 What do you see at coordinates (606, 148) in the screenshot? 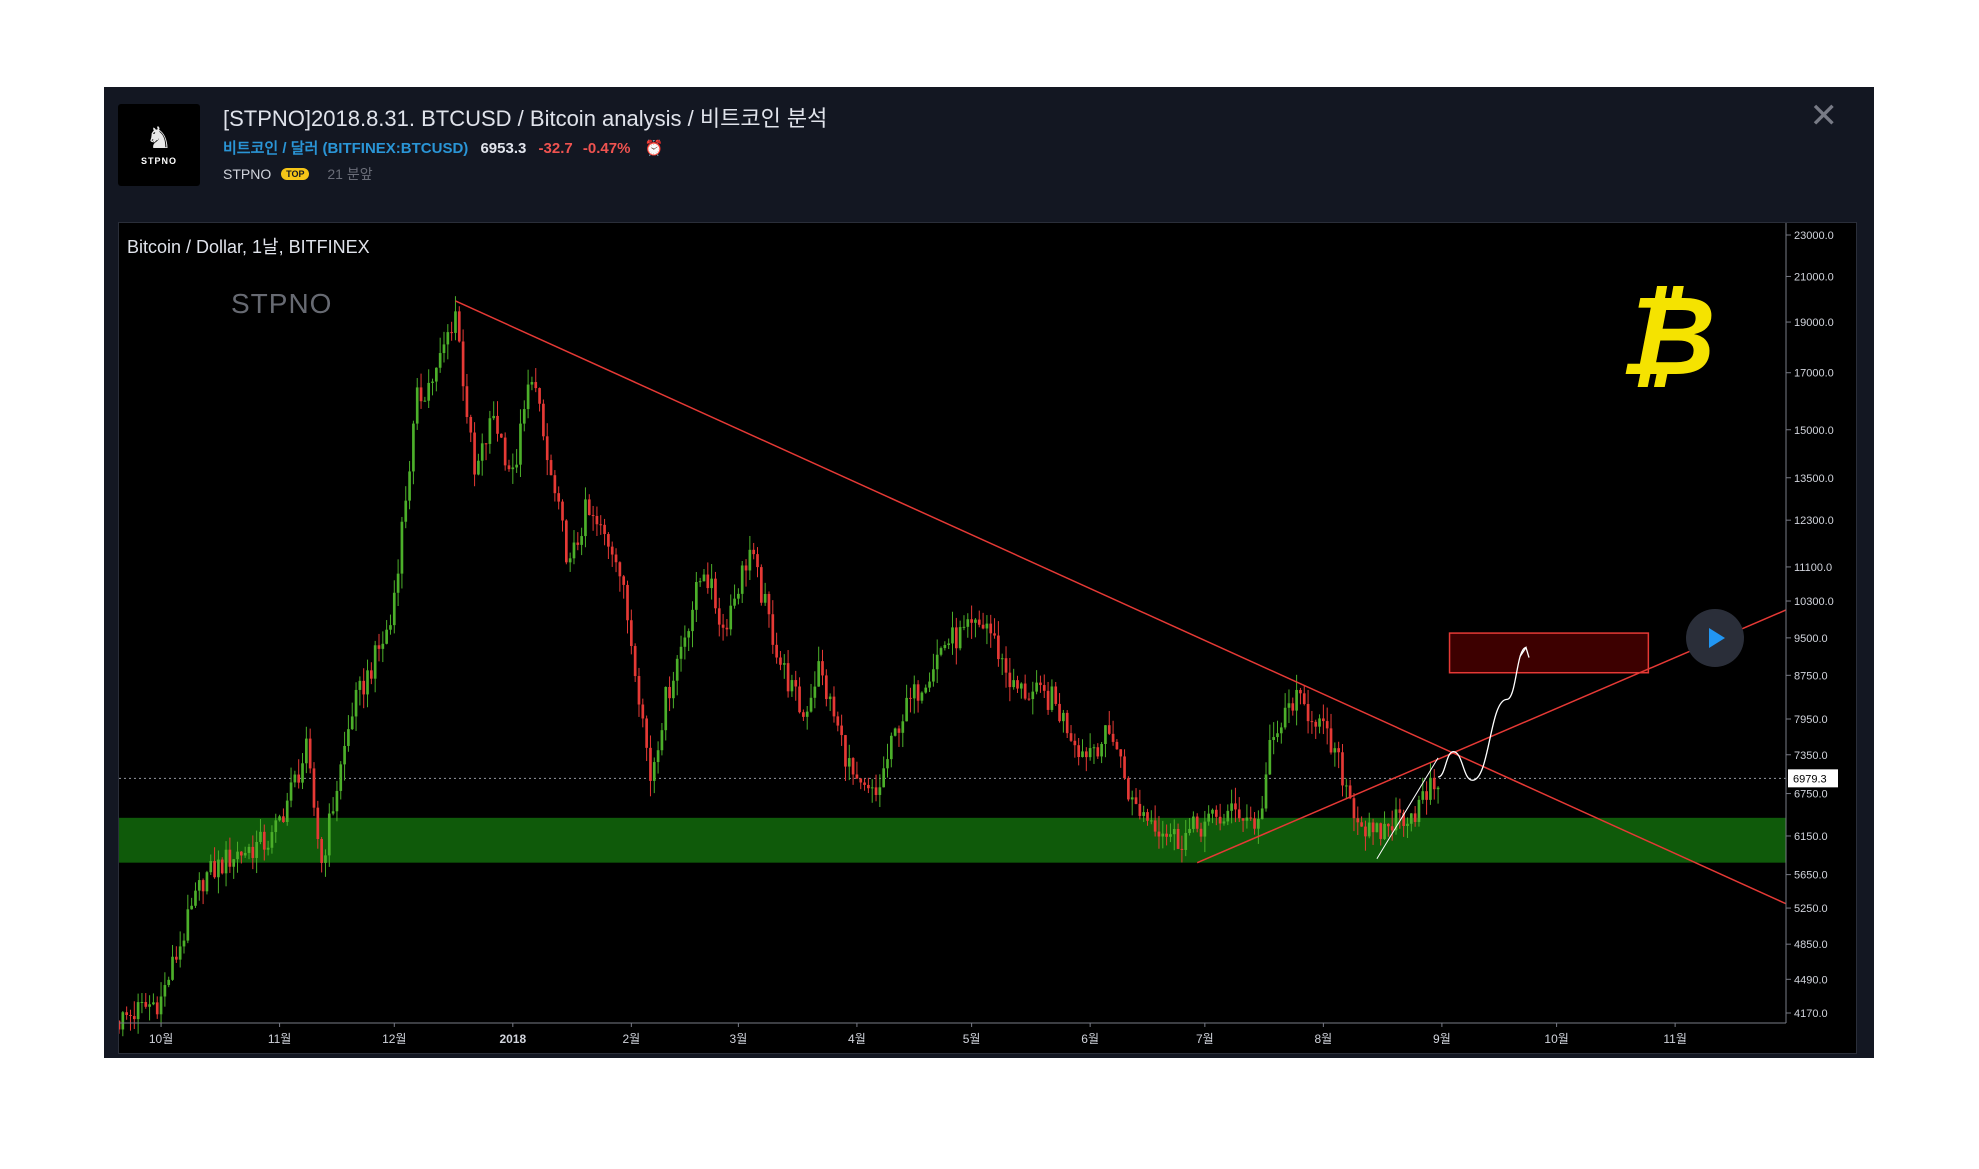
I see `symbol-change-percent: -0.47%` at bounding box center [606, 148].